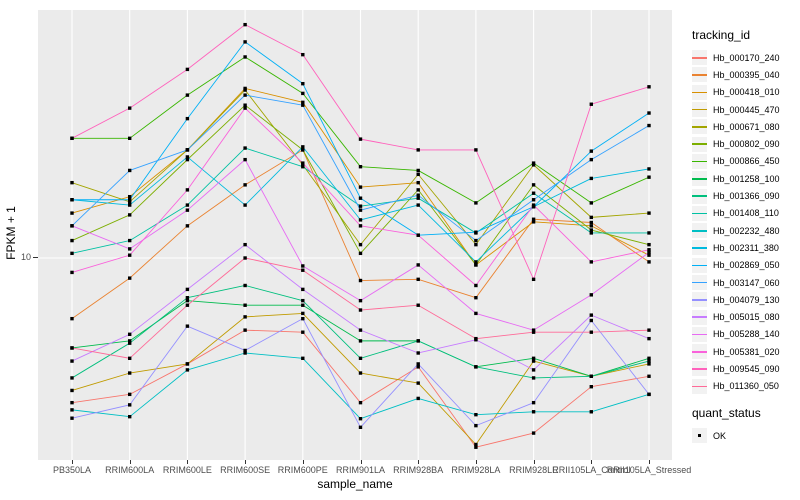 The width and height of the screenshot is (800, 500). I want to click on legend-item-Hb_002311_380: Hb_002311_380, so click(745, 247).